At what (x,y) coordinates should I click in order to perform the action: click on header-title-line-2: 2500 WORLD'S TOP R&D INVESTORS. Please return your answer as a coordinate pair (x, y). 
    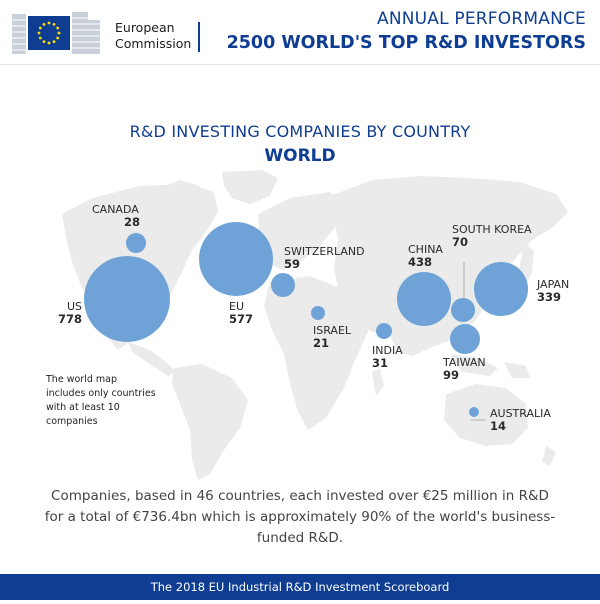
    Looking at the image, I should click on (406, 43).